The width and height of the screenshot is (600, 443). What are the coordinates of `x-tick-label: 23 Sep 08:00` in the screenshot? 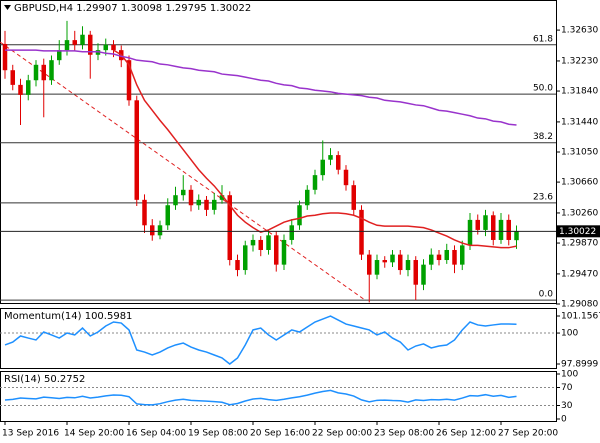 It's located at (404, 434).